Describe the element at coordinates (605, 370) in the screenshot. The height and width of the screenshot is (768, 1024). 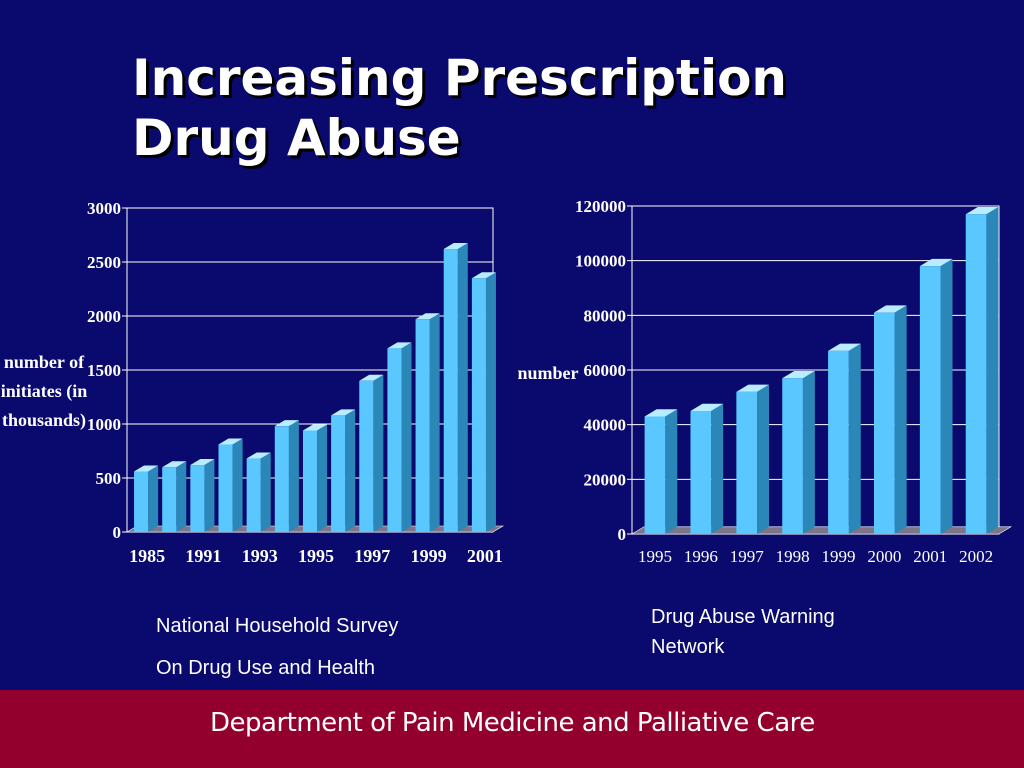
I see `y-tick-label: 60000` at that location.